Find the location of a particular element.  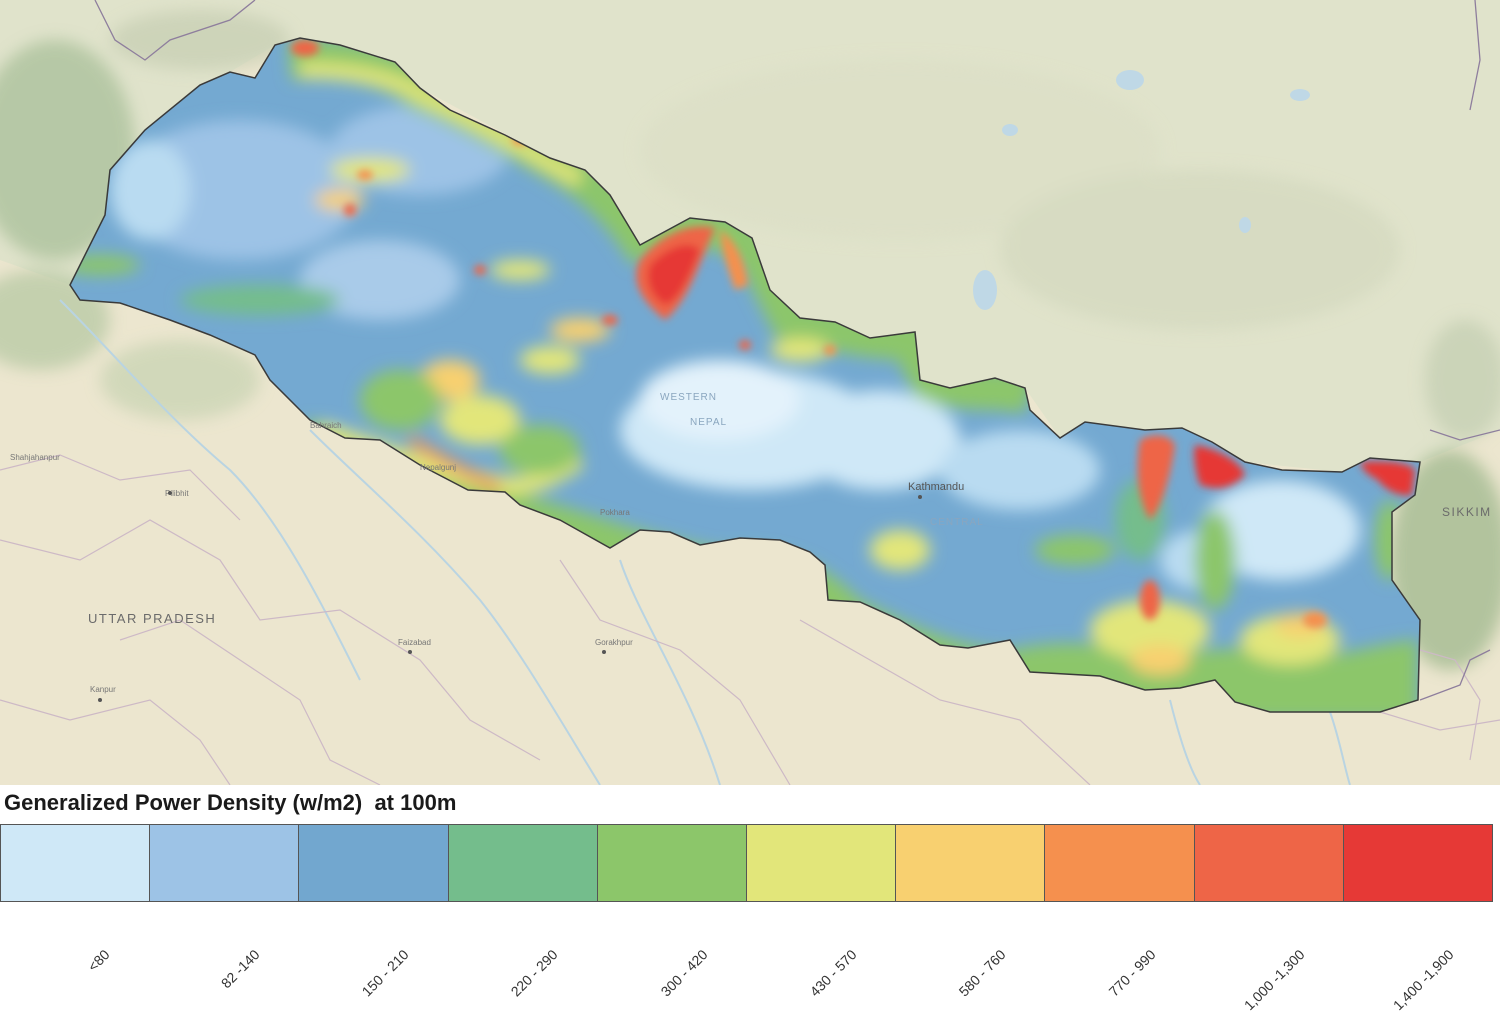

label-gorakhpur: Gorakhpur is located at coordinates (614, 642).